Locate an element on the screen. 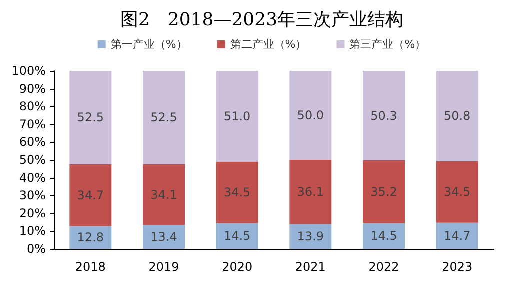 Image resolution: width=524 pixels, height=300 pixels. y-tick-label: 50% is located at coordinates (32, 160).